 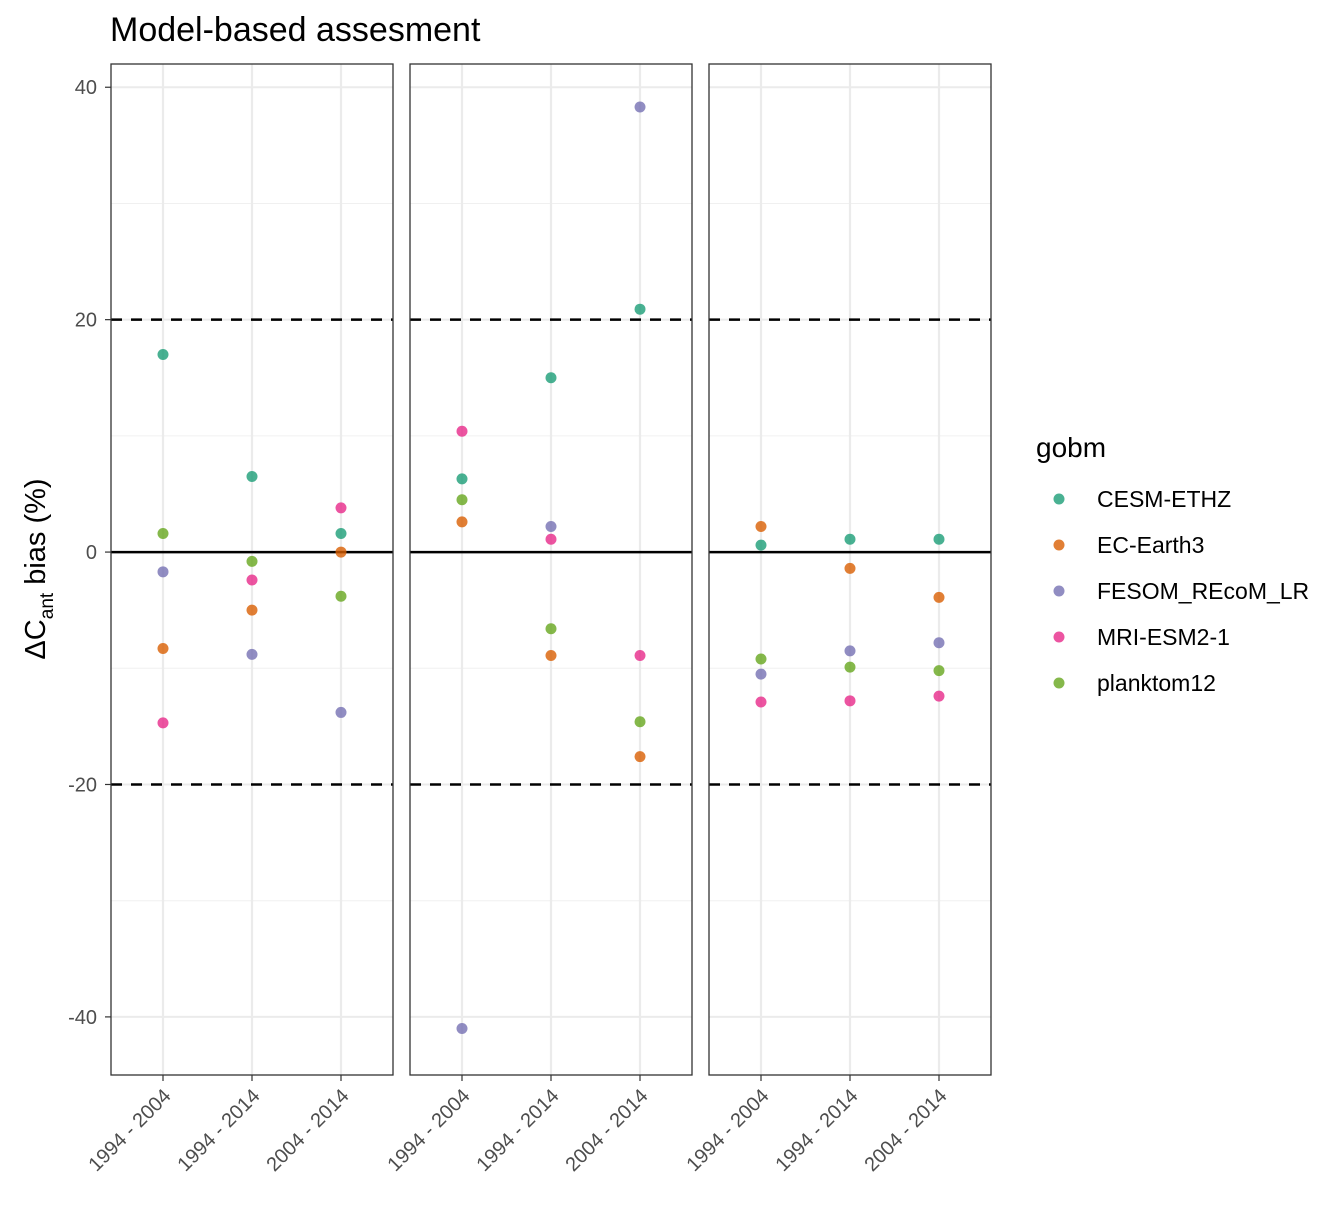 What do you see at coordinates (295, 30) in the screenshot?
I see `chart-title: Model-based assesment` at bounding box center [295, 30].